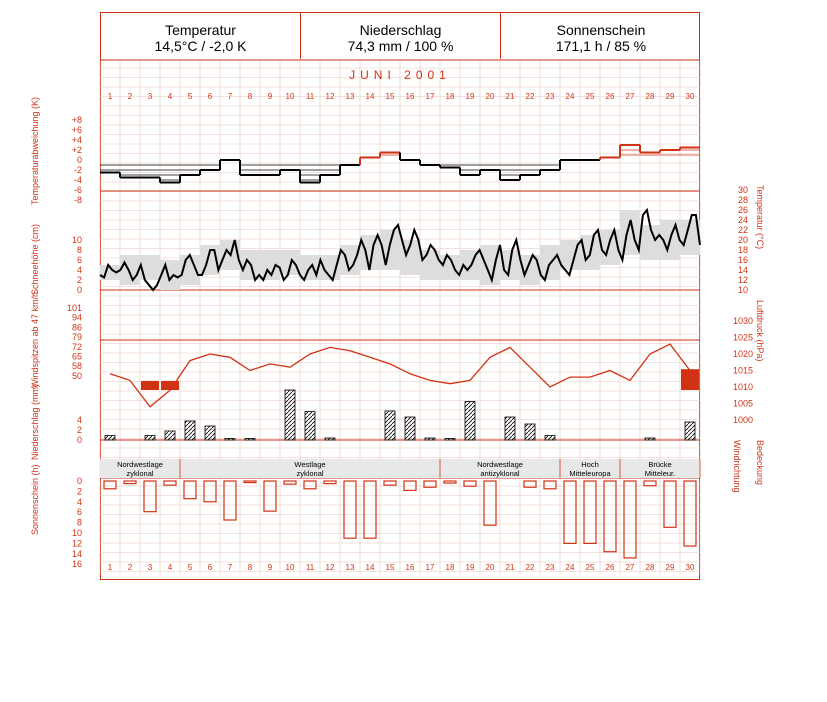 The width and height of the screenshot is (827, 702). What do you see at coordinates (201, 36) in the screenshot?
I see `header-temperature: Temperatur 14,5°C / -2,0 K` at bounding box center [201, 36].